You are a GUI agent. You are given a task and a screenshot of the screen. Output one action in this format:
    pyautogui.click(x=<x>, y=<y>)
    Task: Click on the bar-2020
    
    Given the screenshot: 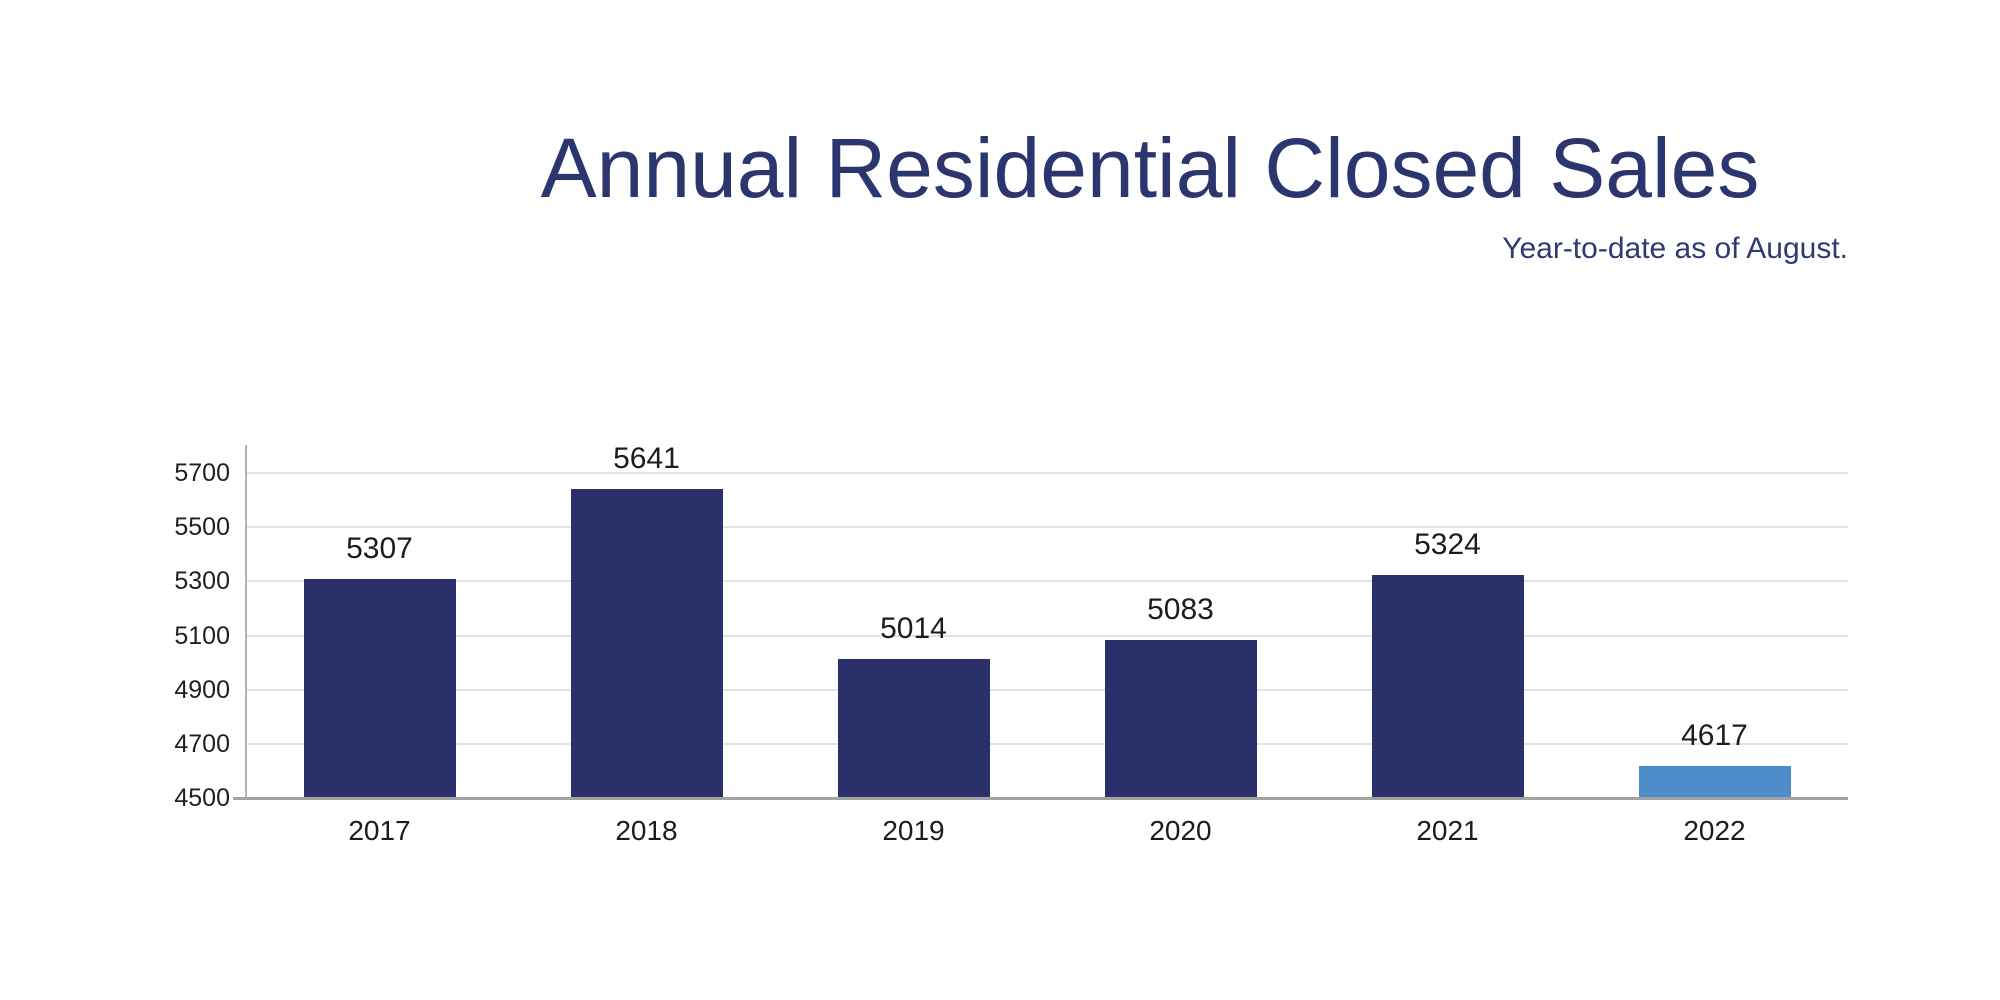 What is the action you would take?
    pyautogui.click(x=1180, y=719)
    